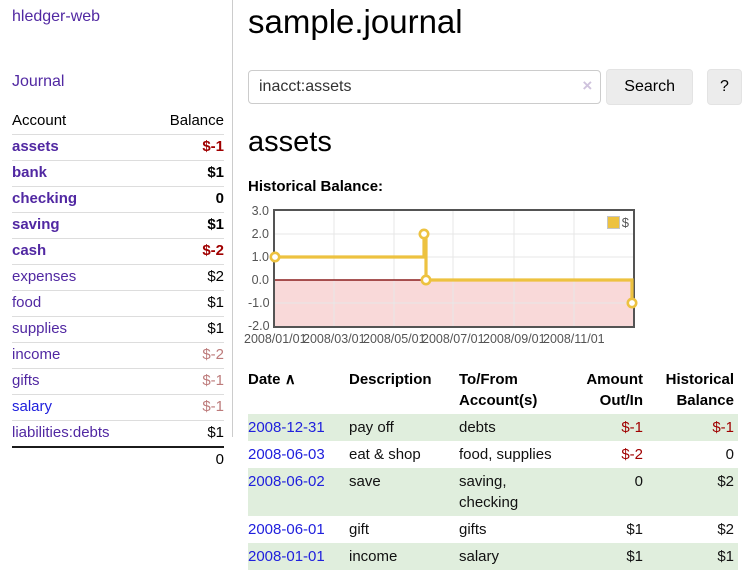 The width and height of the screenshot is (742, 582). Describe the element at coordinates (260, 234) in the screenshot. I see `y-tick-label: 2.0` at that location.